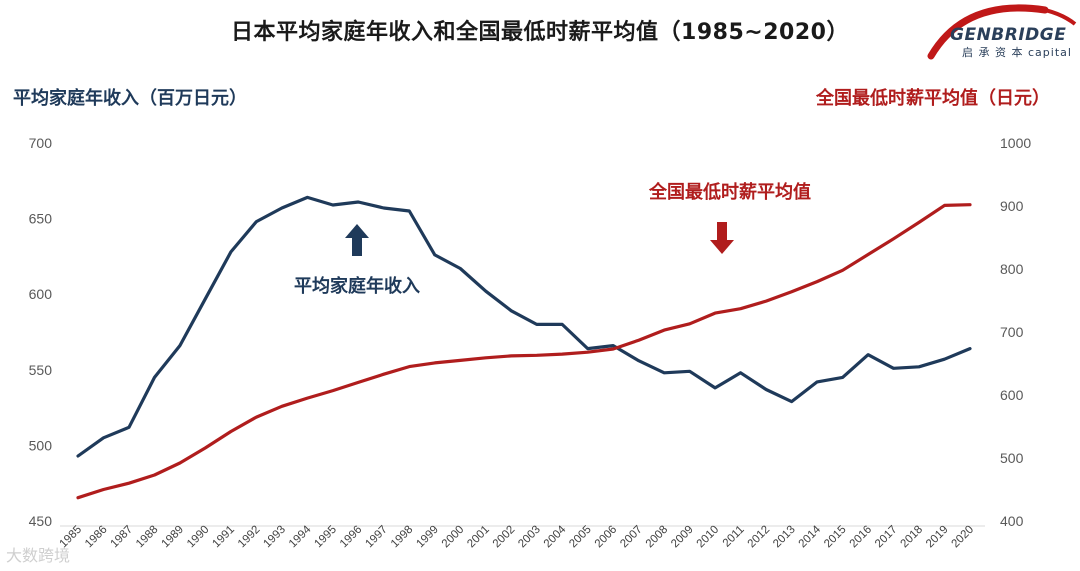  I want to click on annotation-income-label: 平均家庭年收入, so click(357, 286).